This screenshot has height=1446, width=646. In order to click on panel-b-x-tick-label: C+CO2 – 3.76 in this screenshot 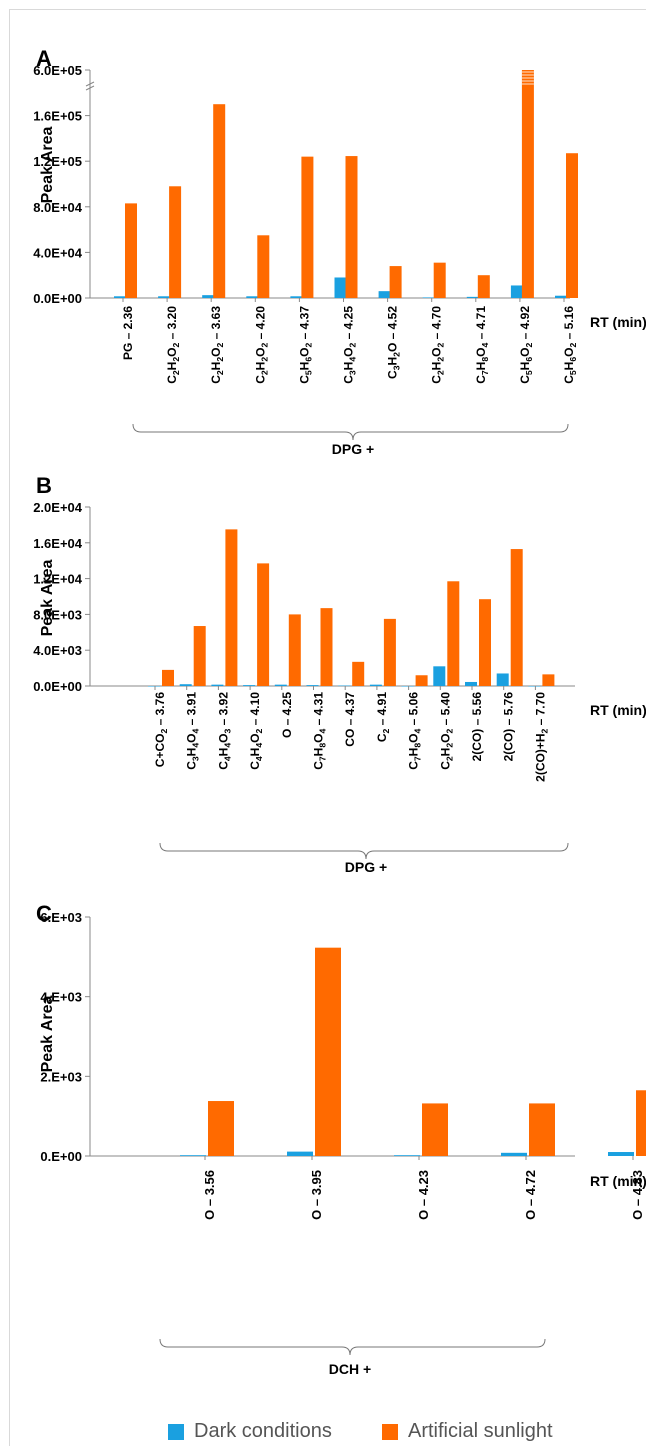, I will do `click(161, 730)`.